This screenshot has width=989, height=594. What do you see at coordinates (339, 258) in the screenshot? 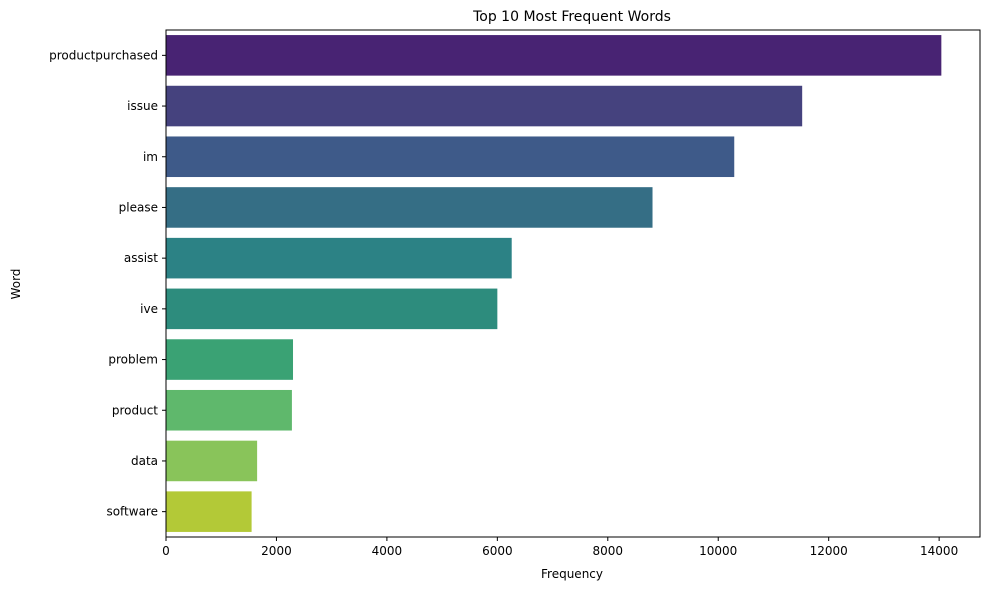
I see `bar-assist` at bounding box center [339, 258].